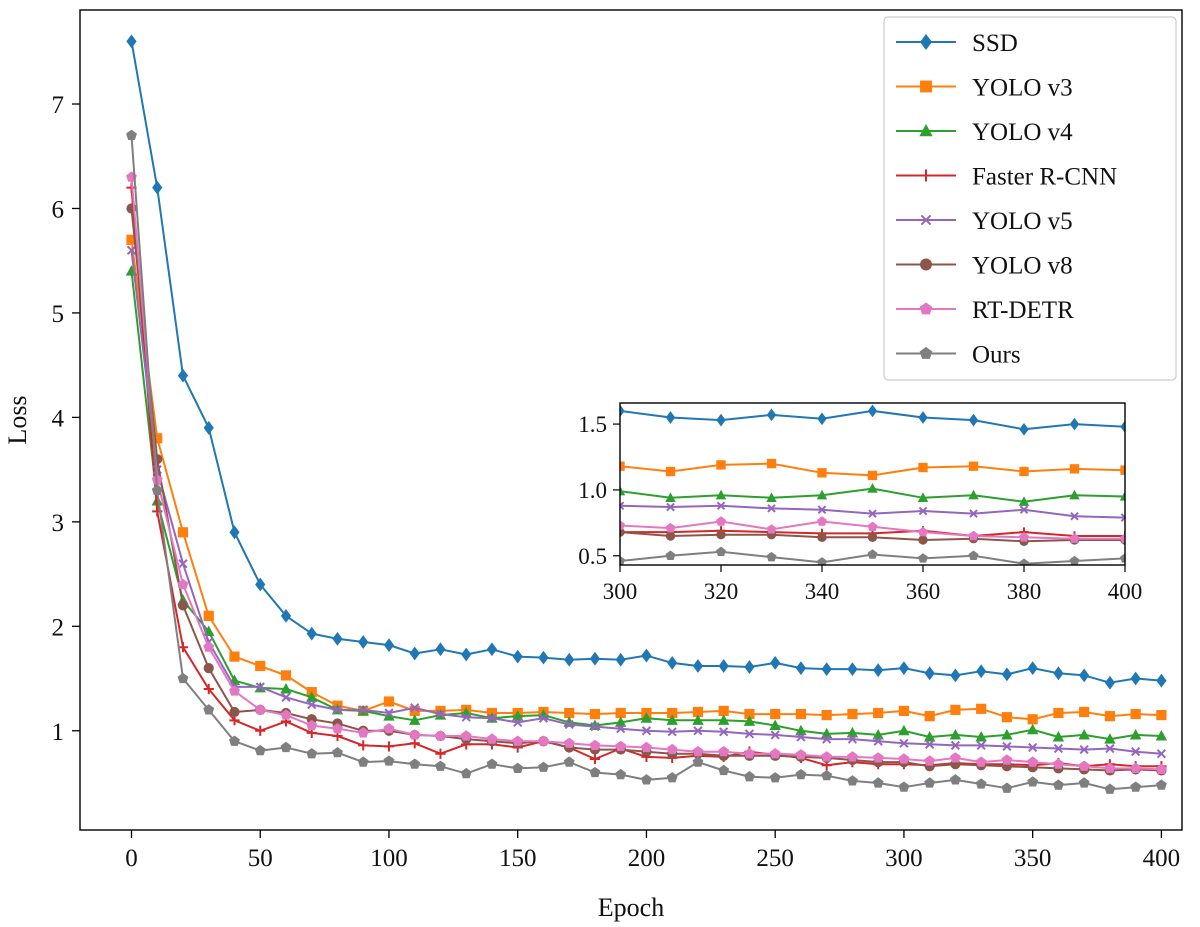  What do you see at coordinates (872, 513) in the screenshot?
I see `inset-data-point-yolo-v5` at bounding box center [872, 513].